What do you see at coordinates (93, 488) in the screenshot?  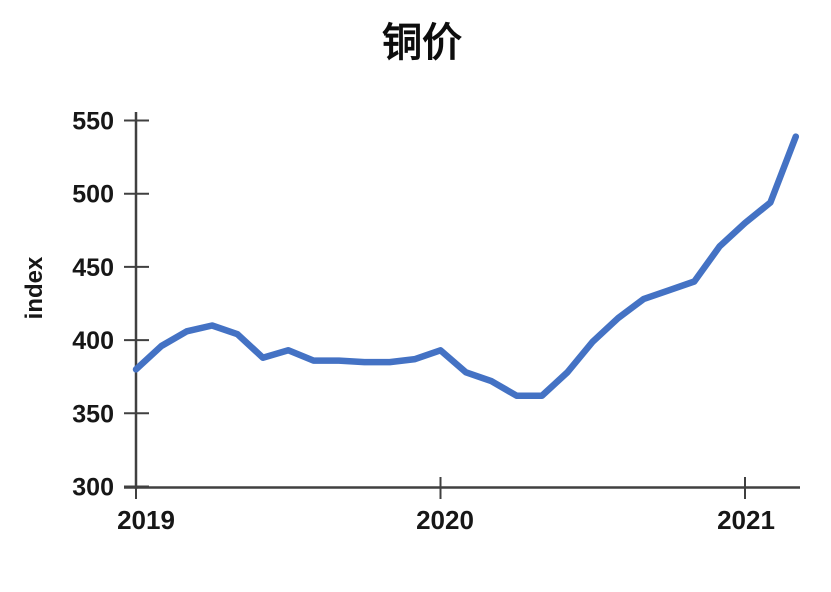 I see `y-tick-label-300: 300` at bounding box center [93, 488].